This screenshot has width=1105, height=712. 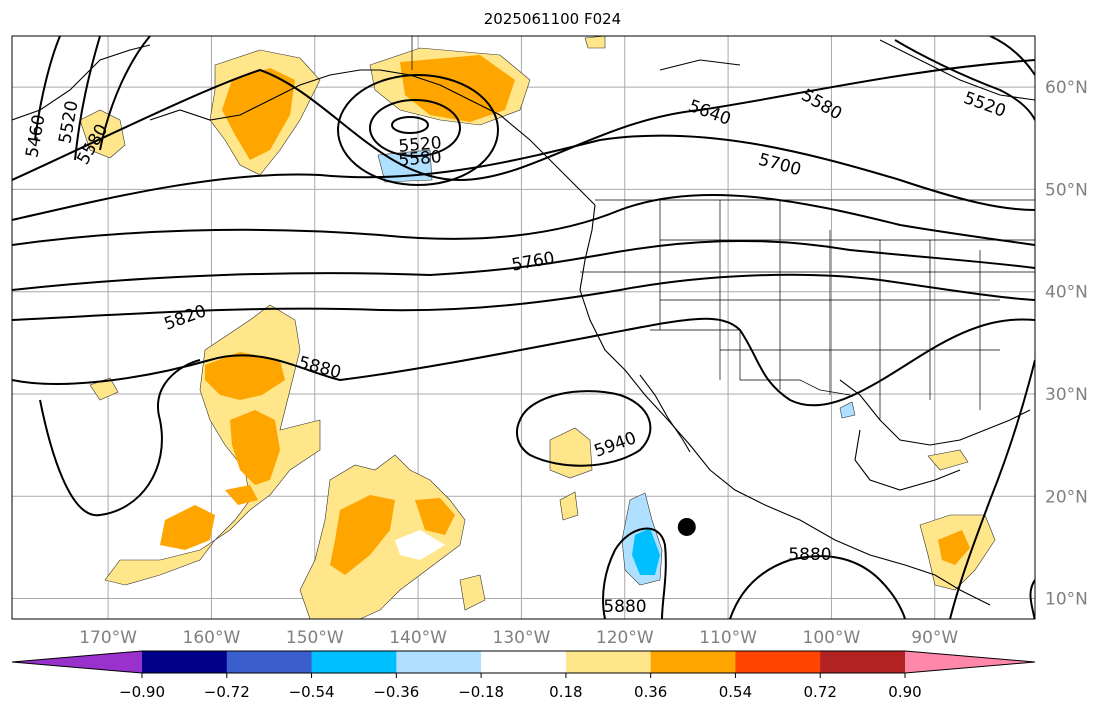 What do you see at coordinates (552, 19) in the screenshot?
I see `map-title: 2025061100 F024` at bounding box center [552, 19].